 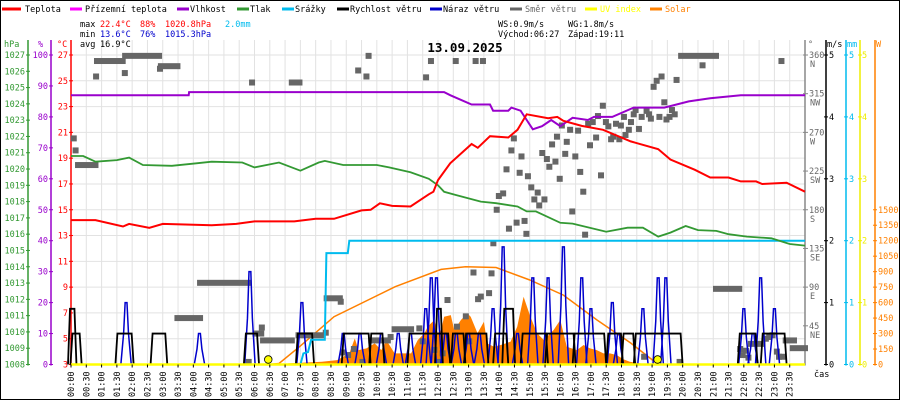 I want to click on pct-axis-tick-label: 0, so click(x=45, y=366).